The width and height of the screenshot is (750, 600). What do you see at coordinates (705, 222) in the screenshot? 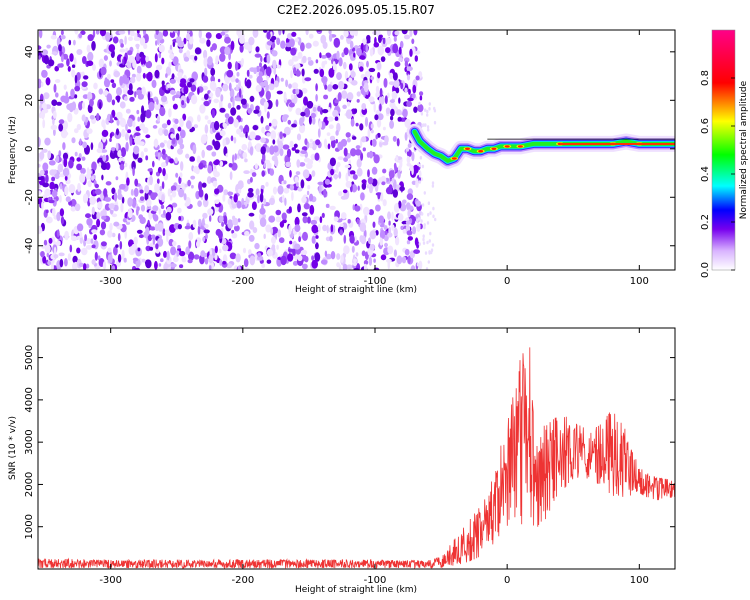
I see `colorbar-tick-label: 0.2` at bounding box center [705, 222].